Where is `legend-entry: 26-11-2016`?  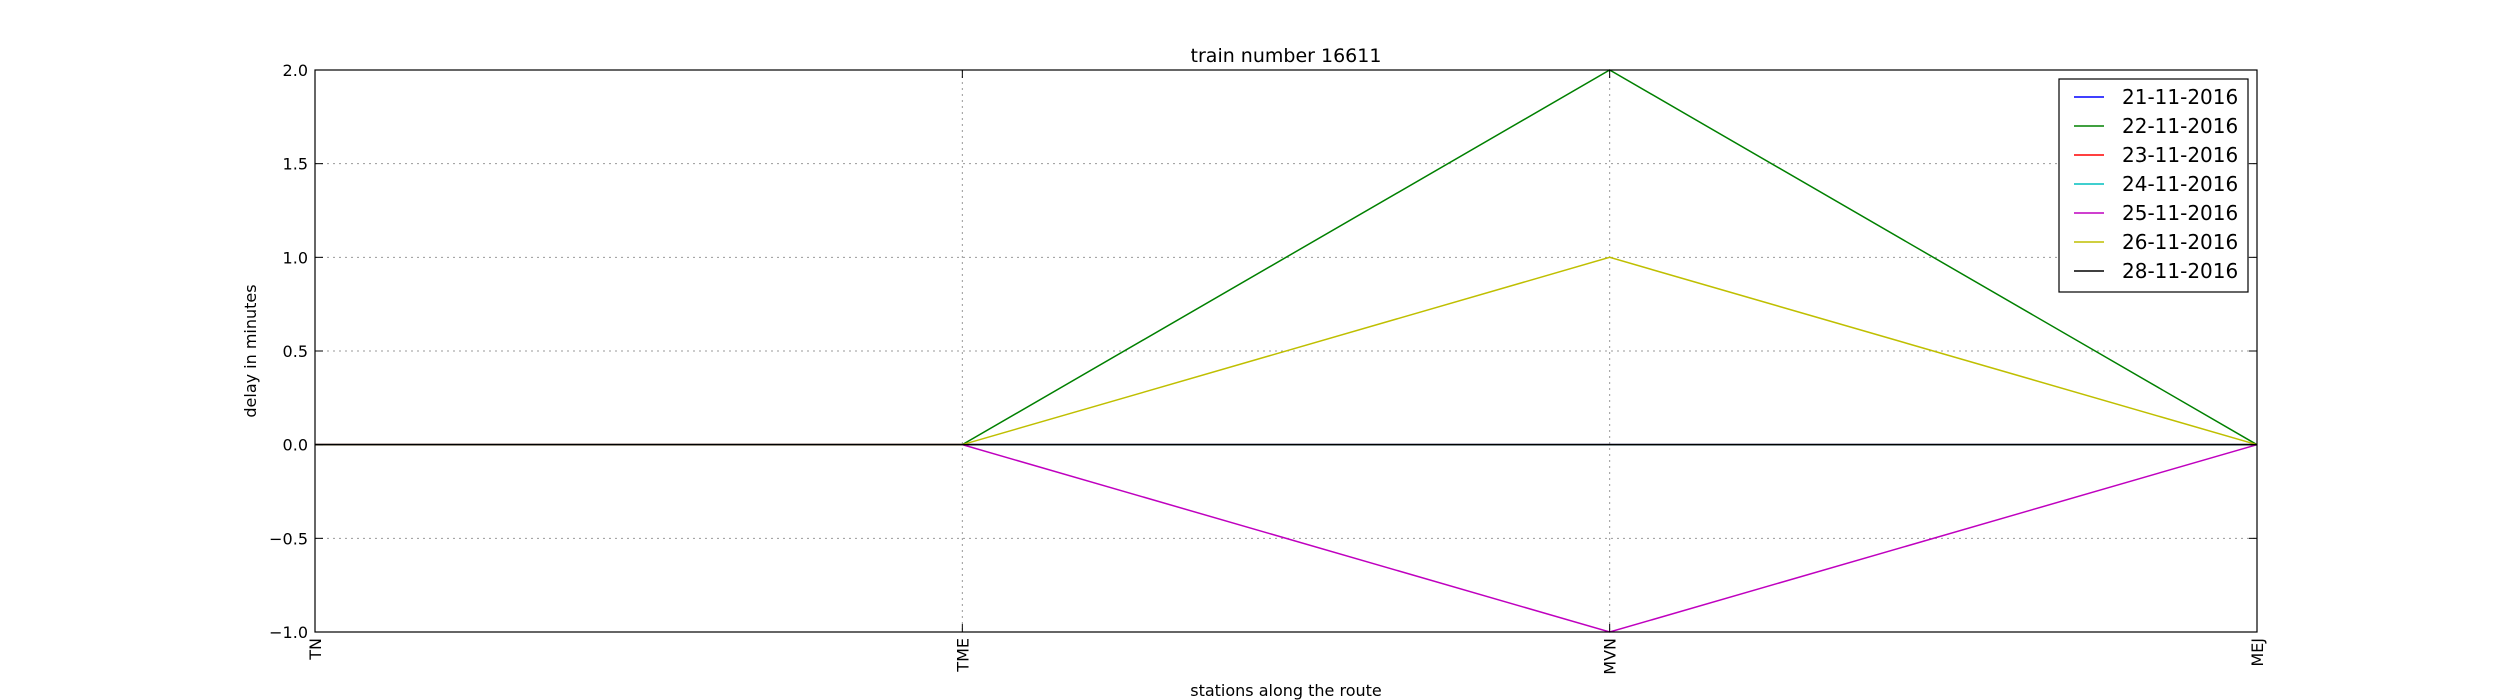
legend-entry: 26-11-2016 is located at coordinates (2180, 242).